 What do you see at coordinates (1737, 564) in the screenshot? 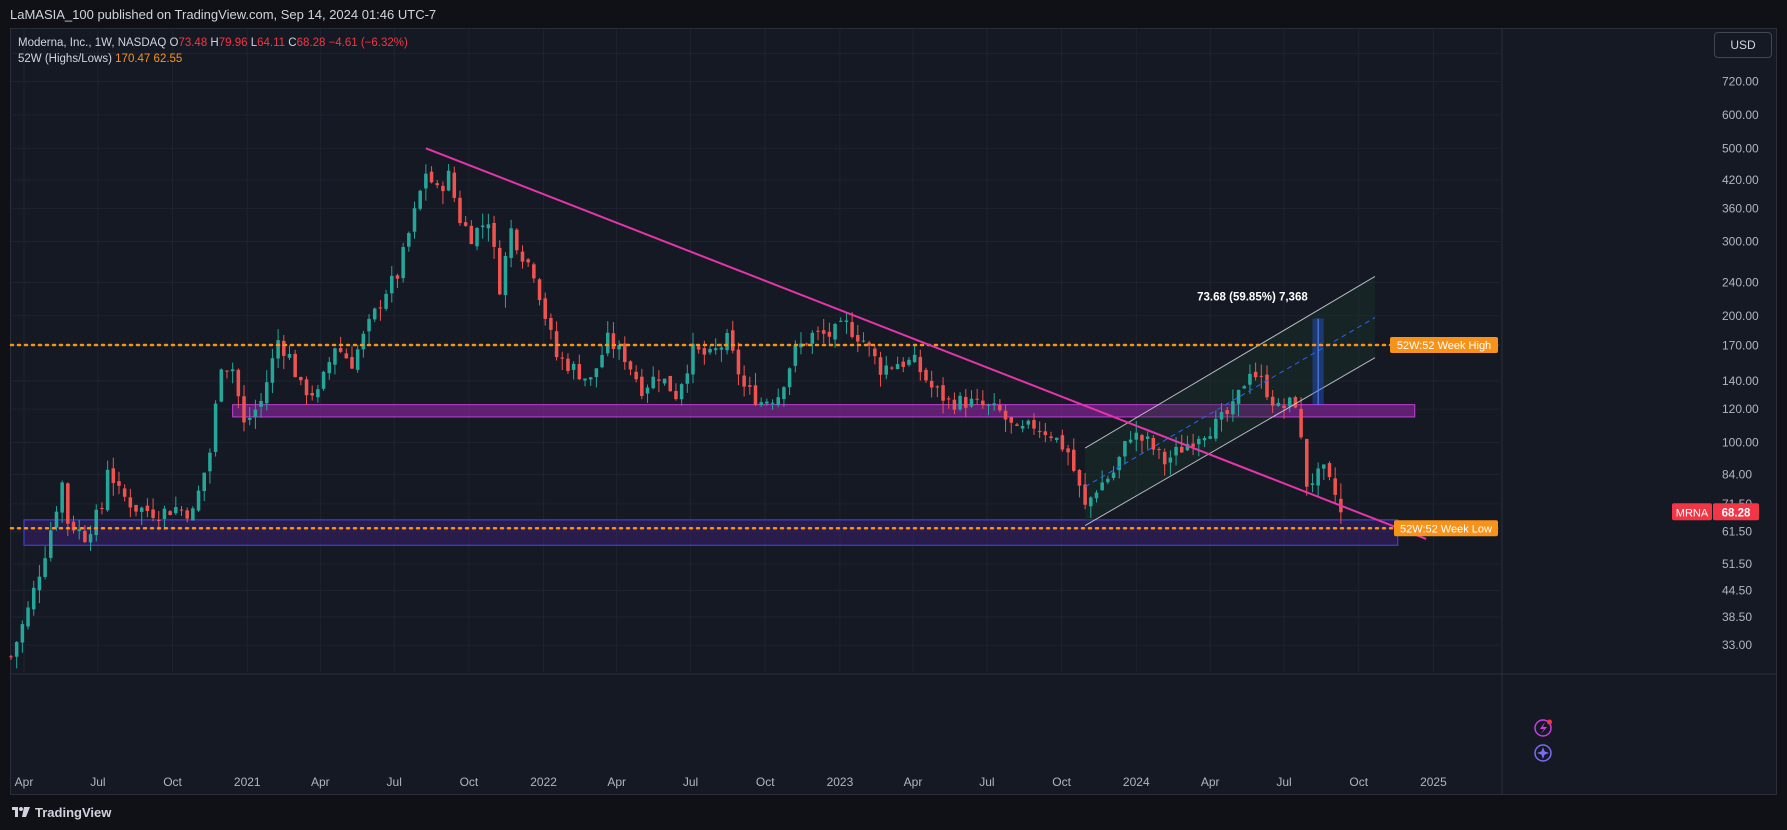
I see `y-tick-label: 51.50` at bounding box center [1737, 564].